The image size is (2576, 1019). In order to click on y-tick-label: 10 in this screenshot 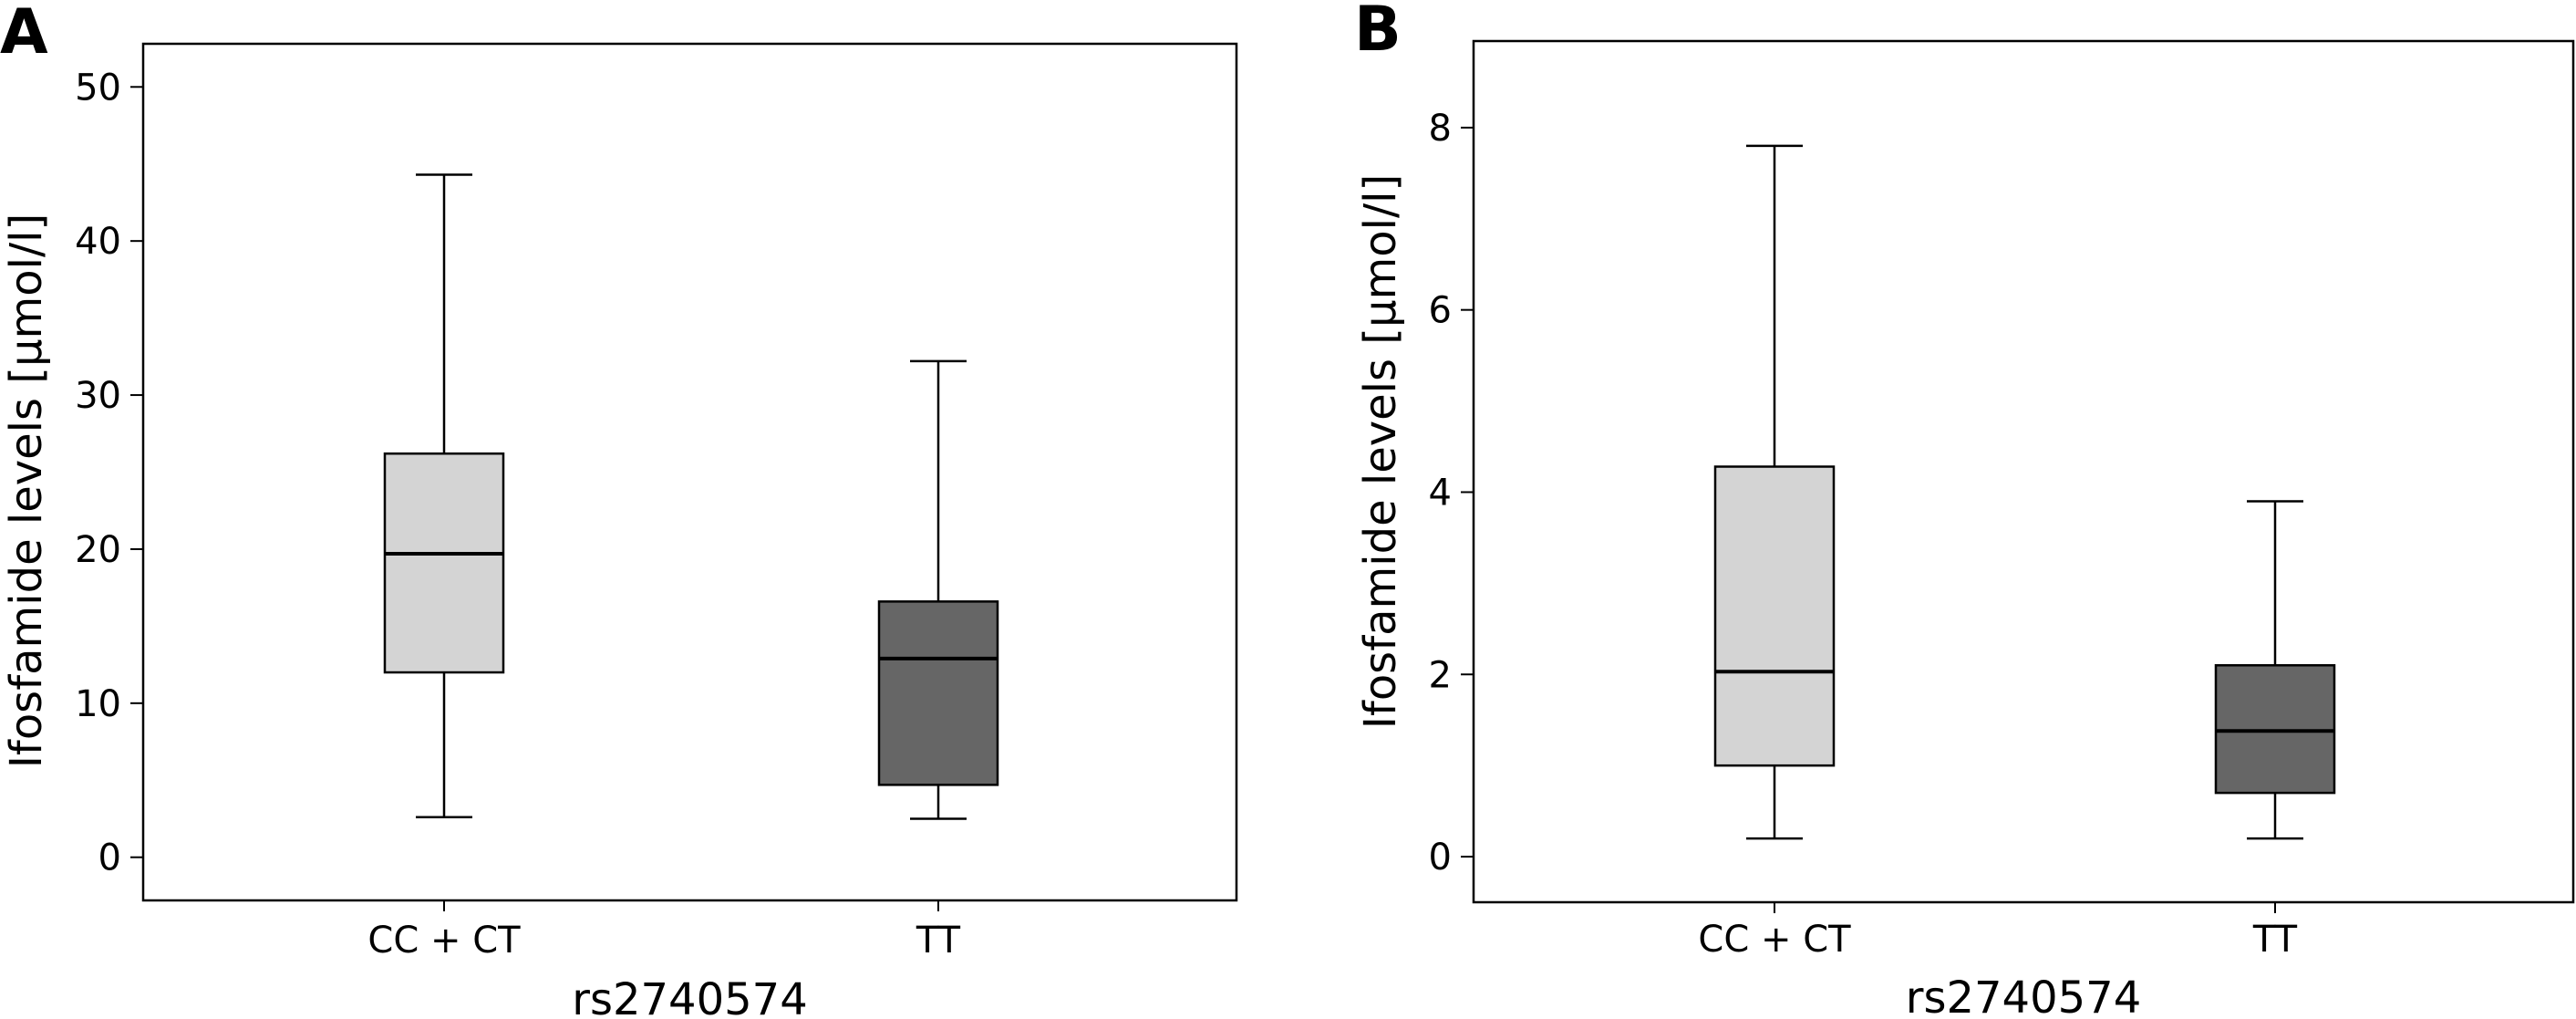, I will do `click(98, 704)`.